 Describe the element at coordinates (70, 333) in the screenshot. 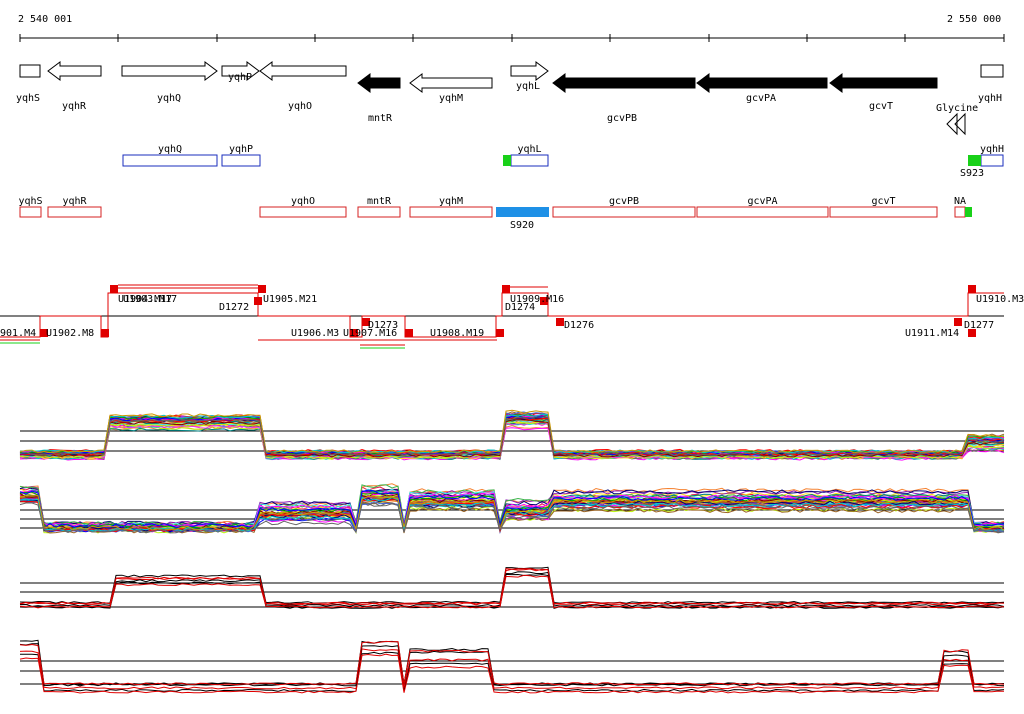

I see `segment-label: U1902.M8` at that location.